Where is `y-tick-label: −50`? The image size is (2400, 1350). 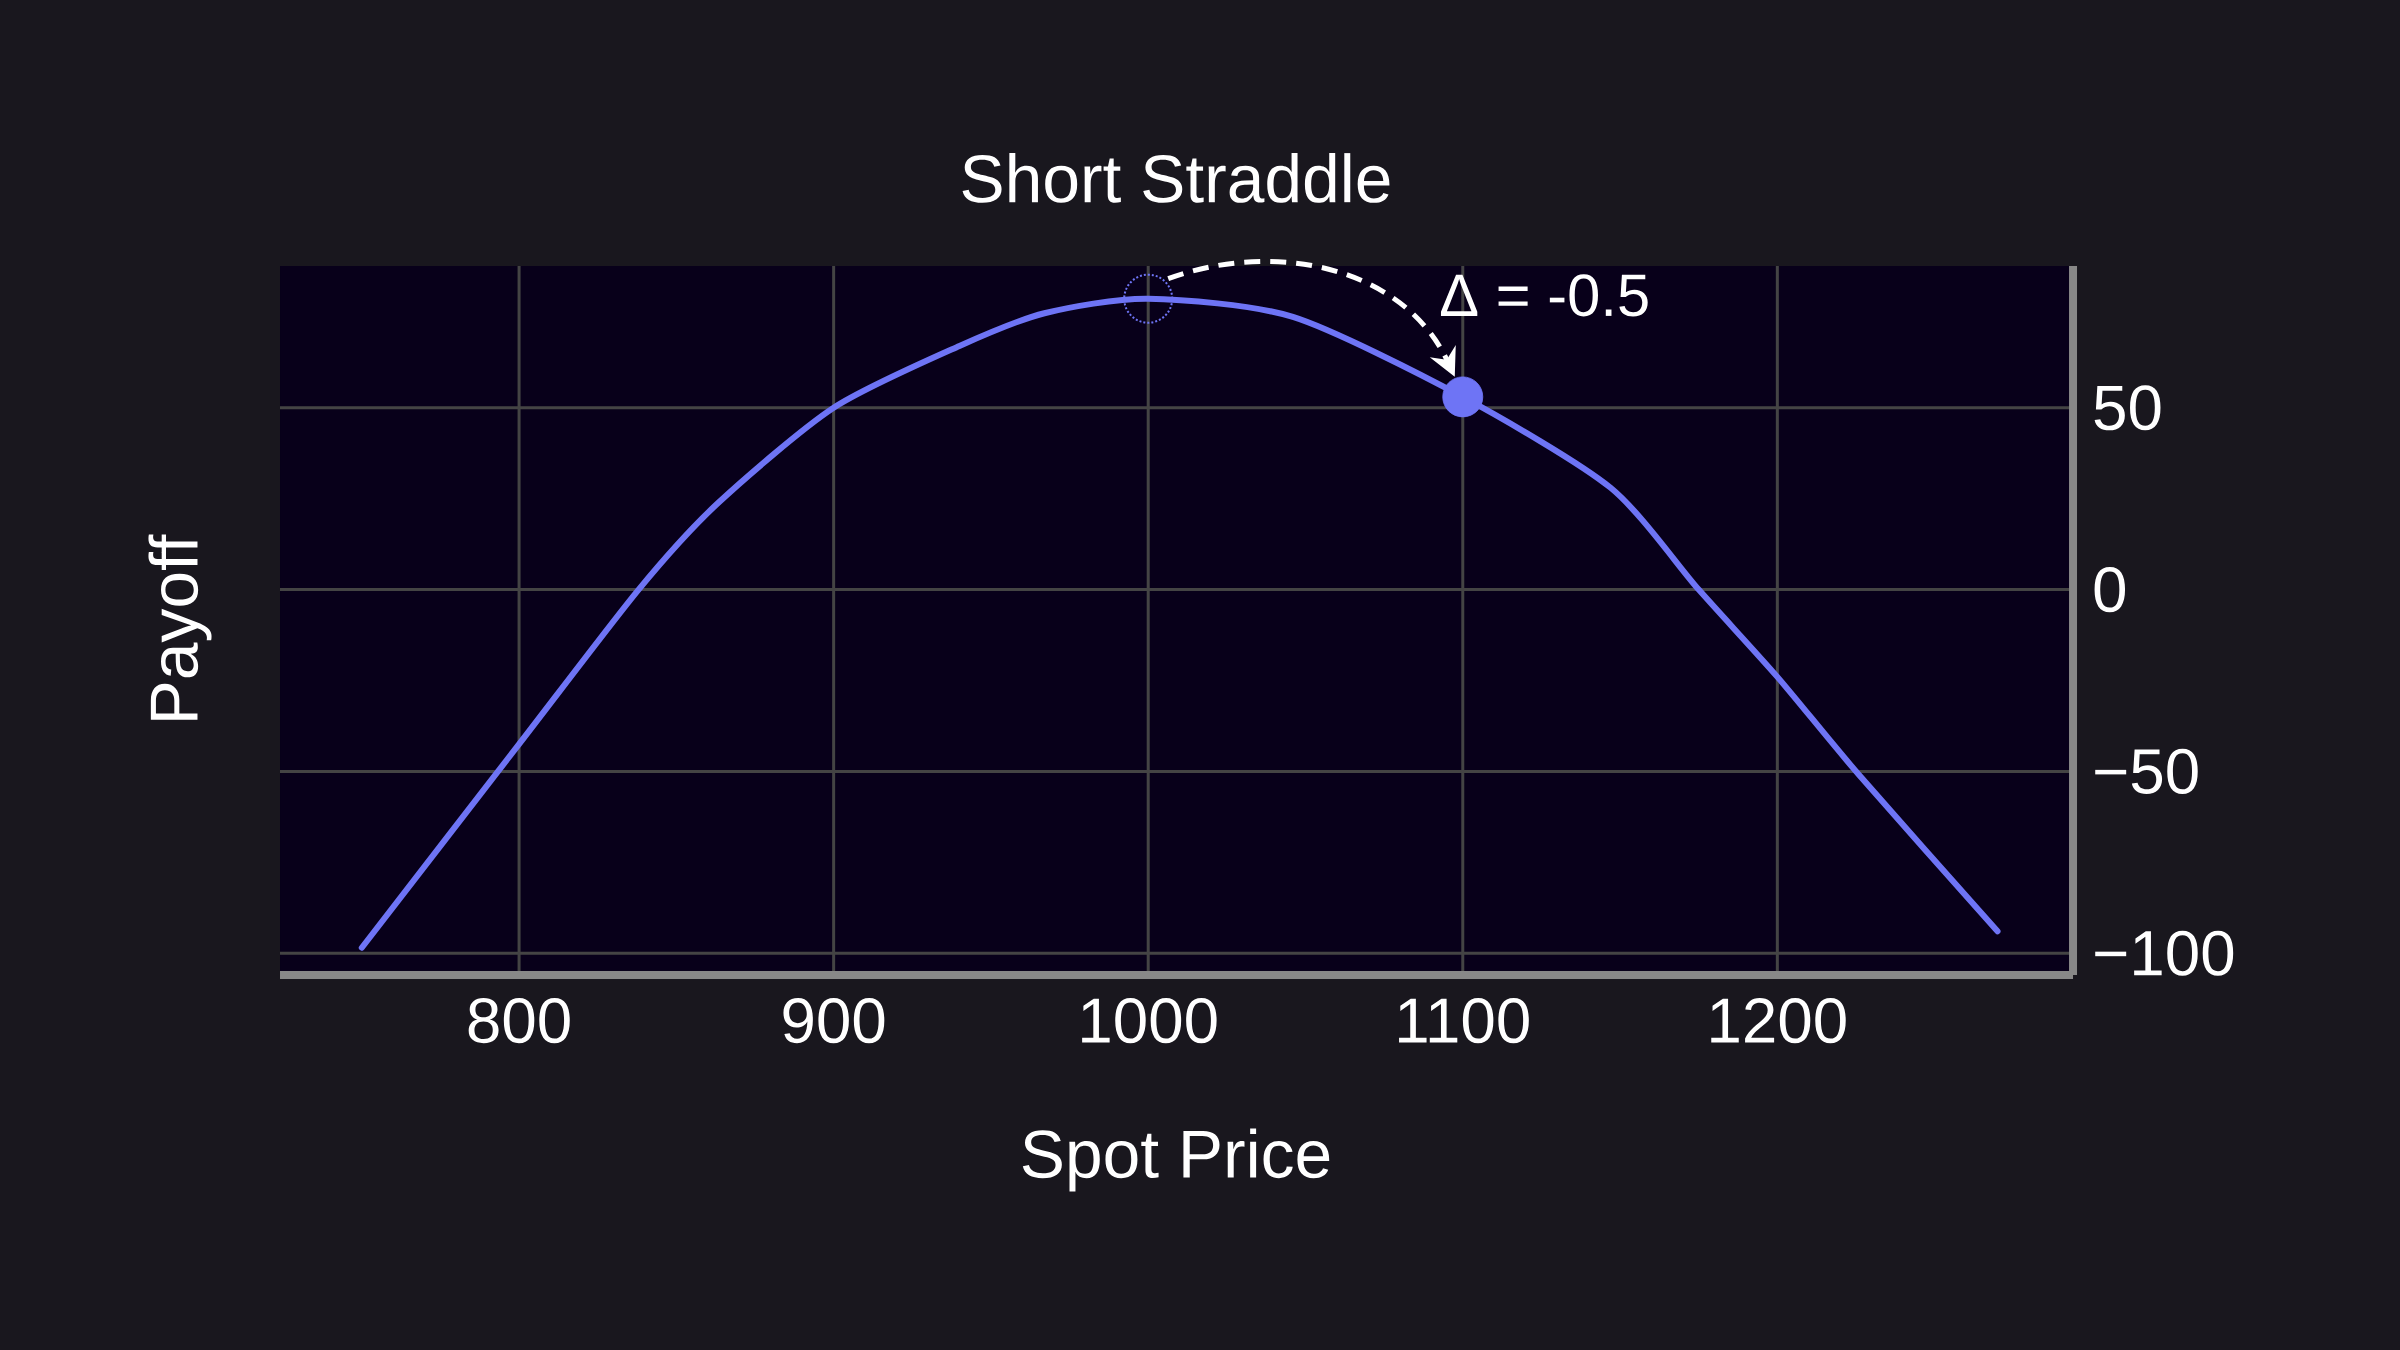 y-tick-label: −50 is located at coordinates (2146, 771).